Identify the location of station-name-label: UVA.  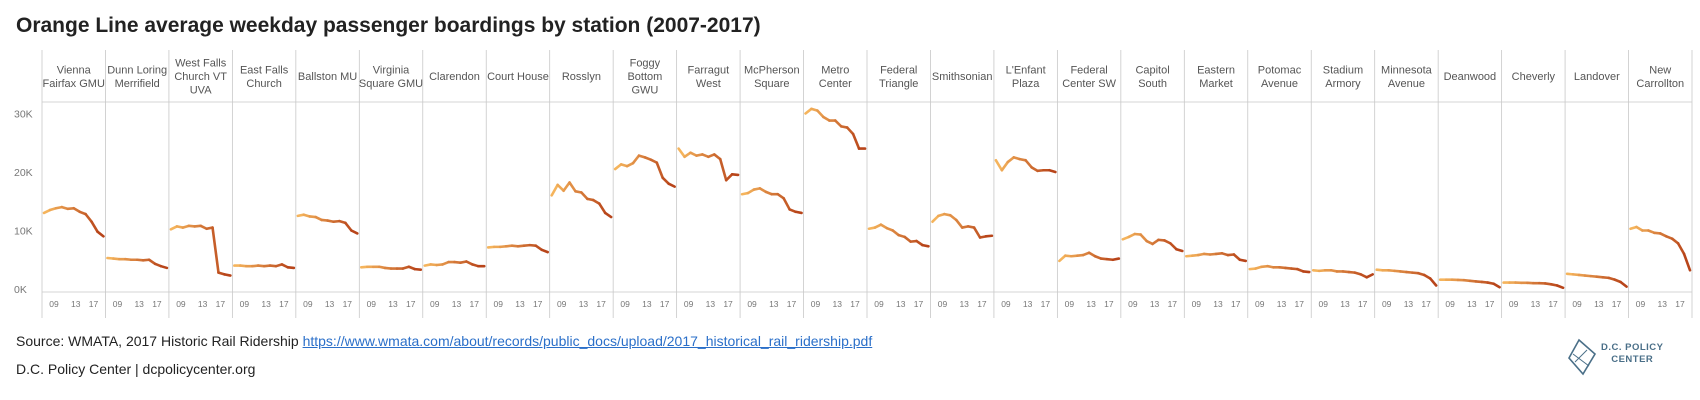
(201, 91).